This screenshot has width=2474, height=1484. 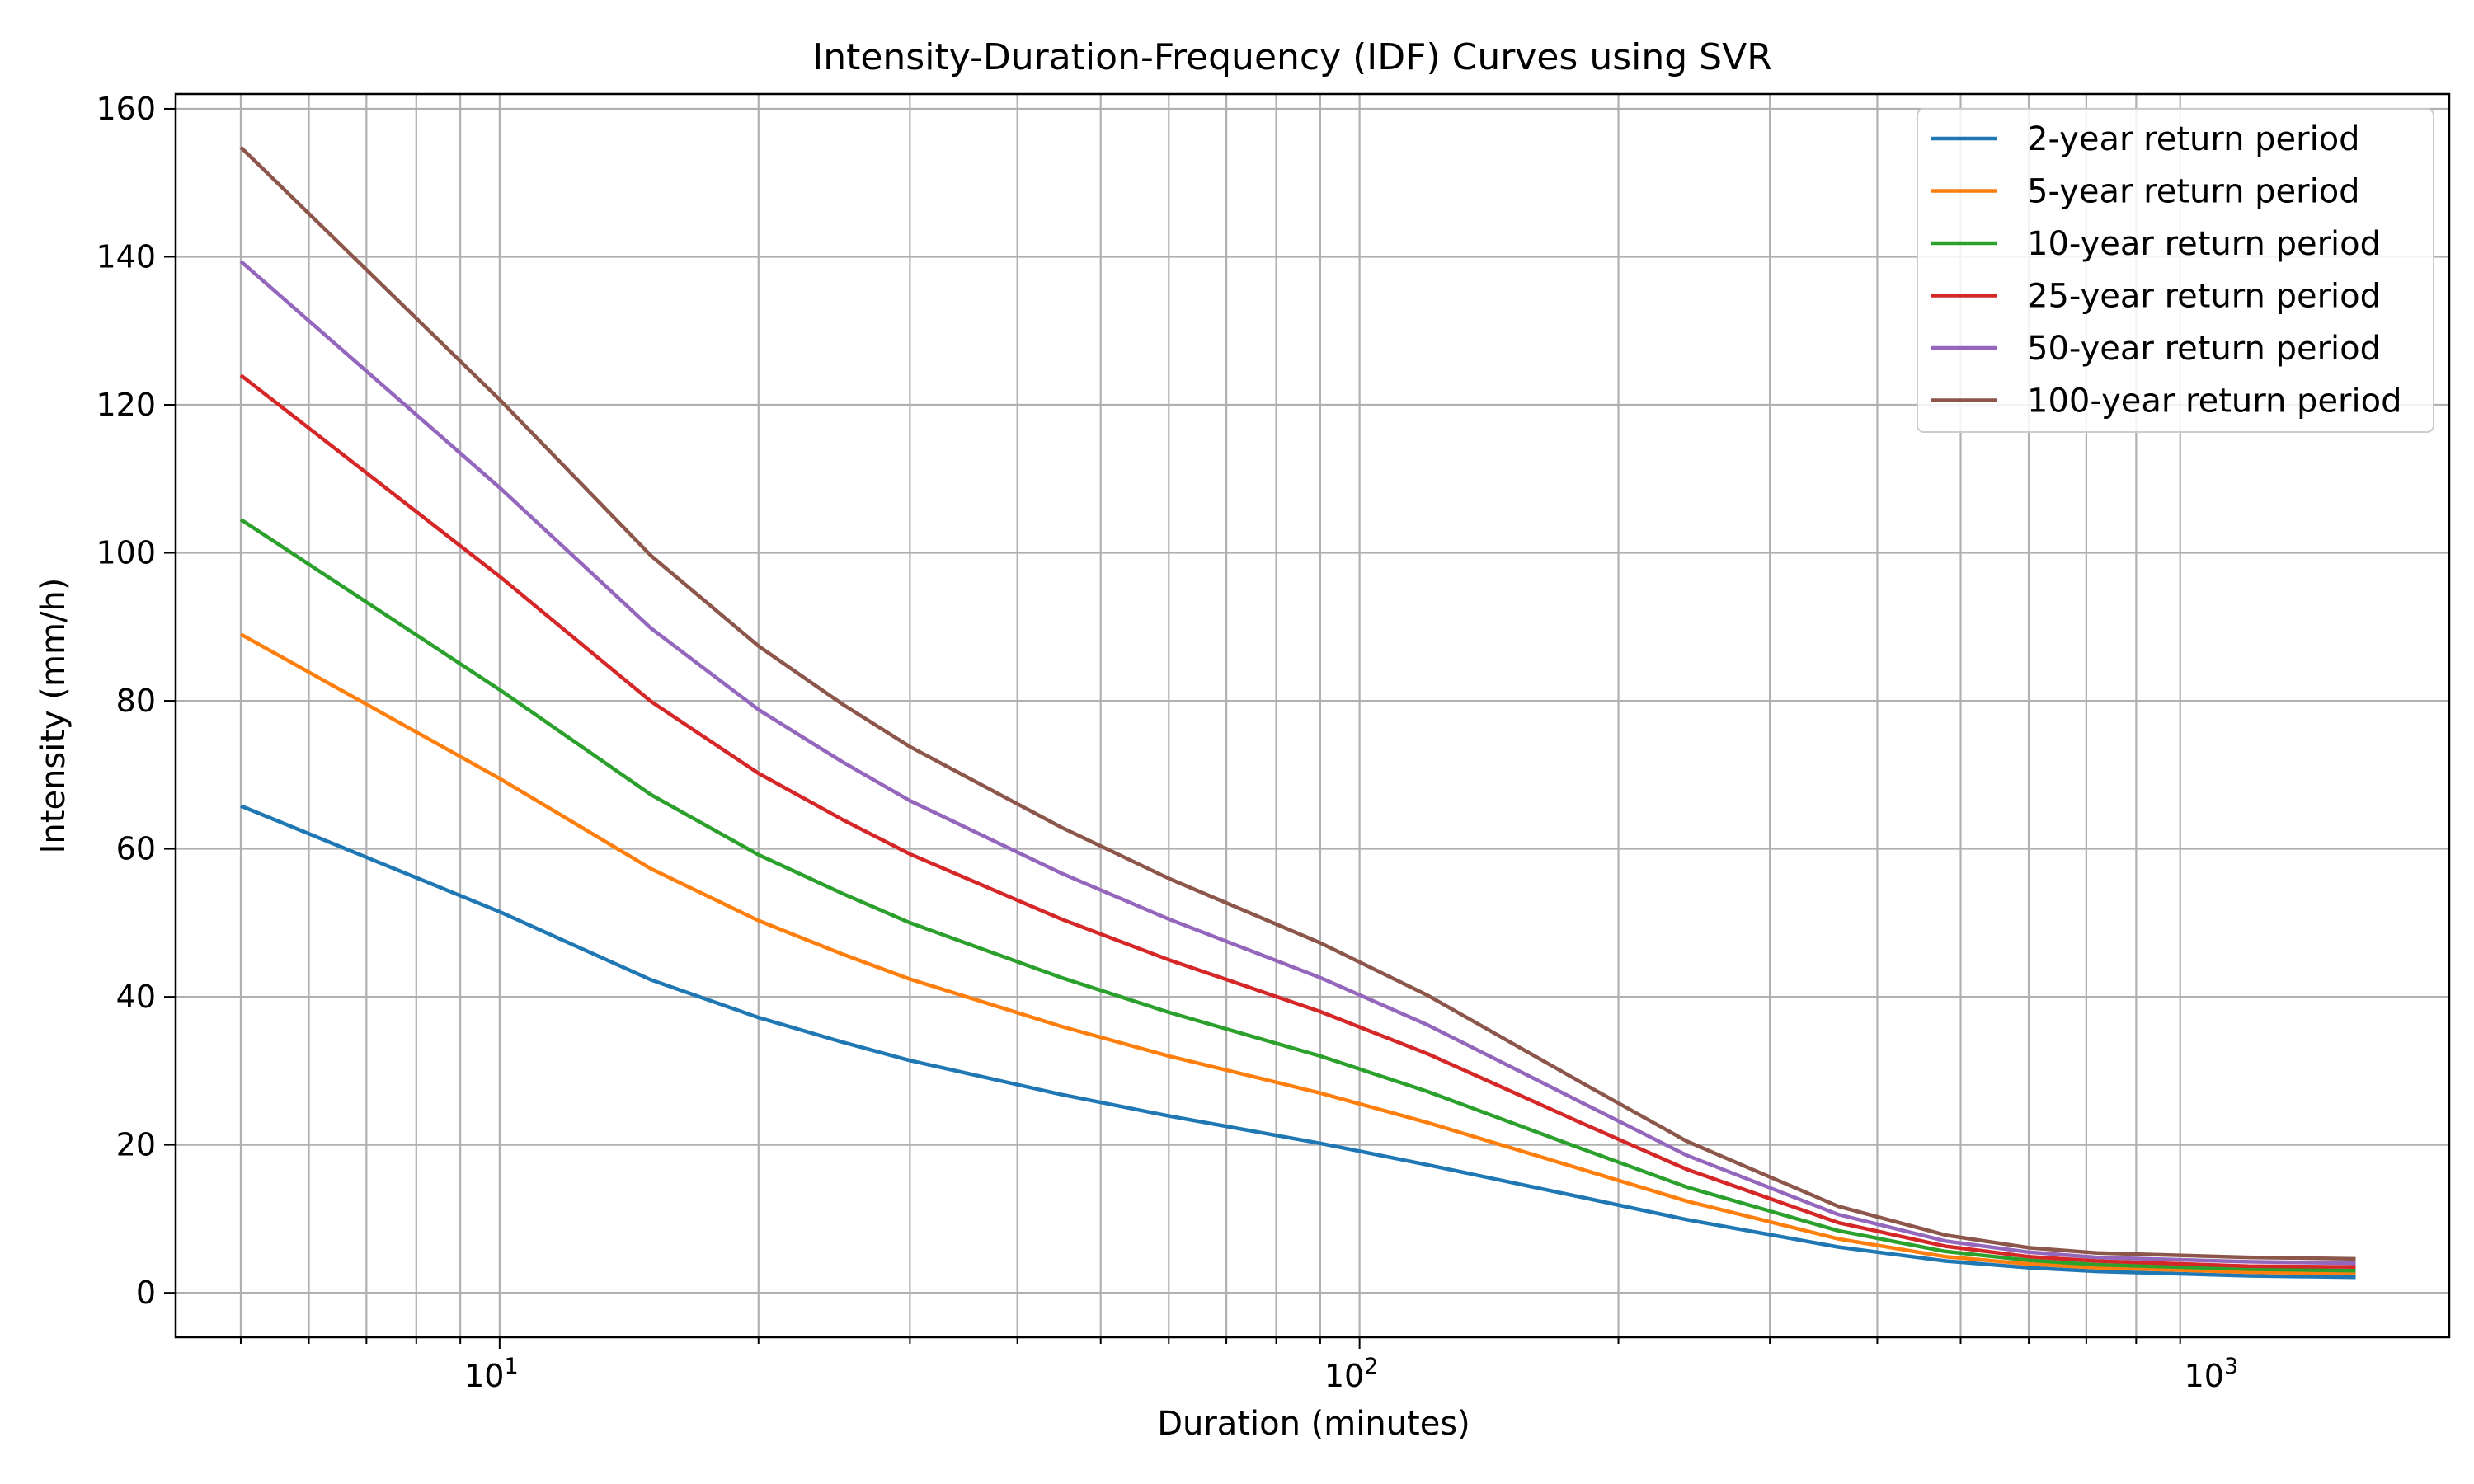 I want to click on x-tick-label: 10², so click(x=1351, y=1374).